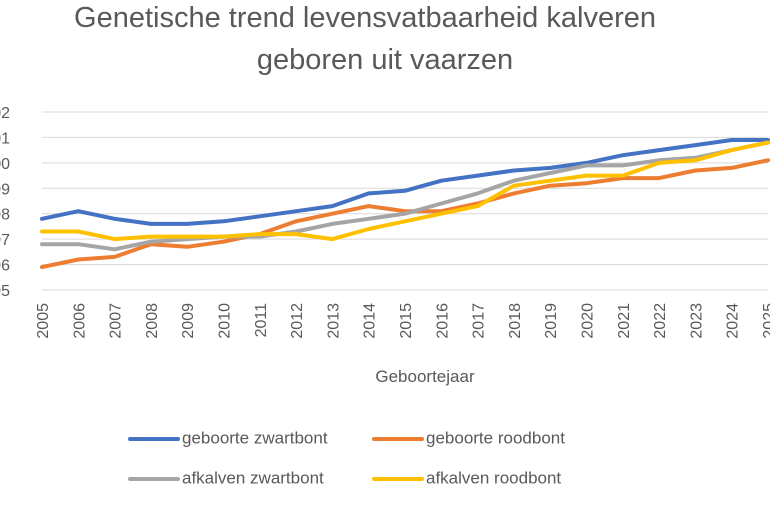 Image resolution: width=770 pixels, height=513 pixels. What do you see at coordinates (5, 113) in the screenshot?
I see `y-tick-label: 102` at bounding box center [5, 113].